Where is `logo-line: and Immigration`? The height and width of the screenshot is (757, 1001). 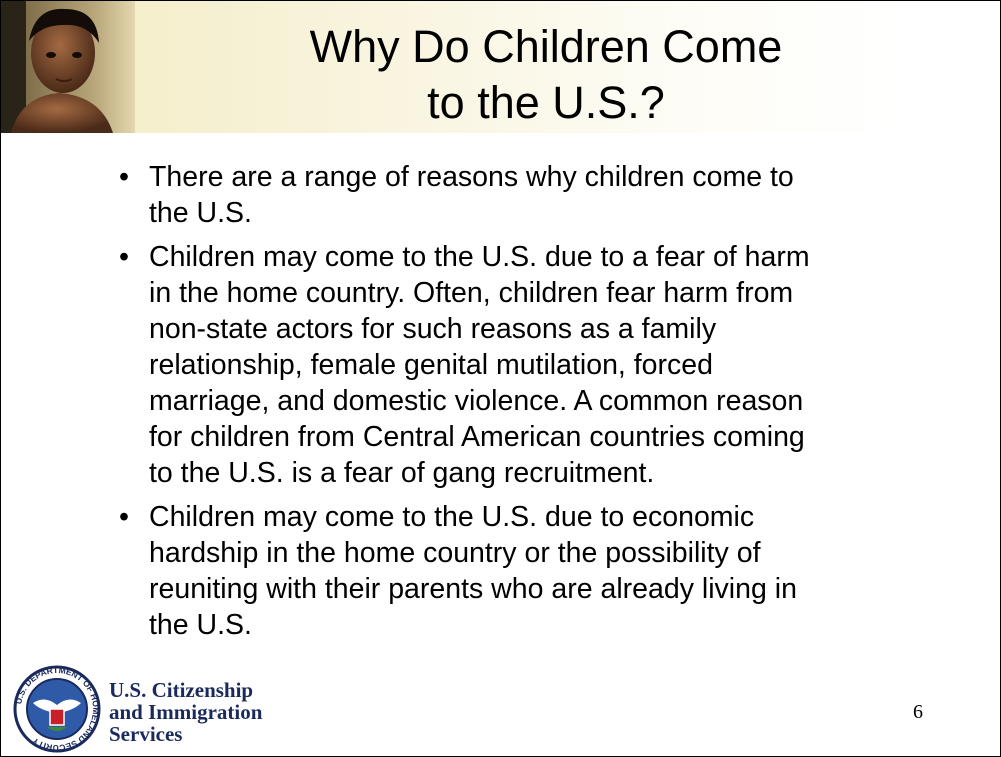
logo-line: and Immigration is located at coordinates (186, 712).